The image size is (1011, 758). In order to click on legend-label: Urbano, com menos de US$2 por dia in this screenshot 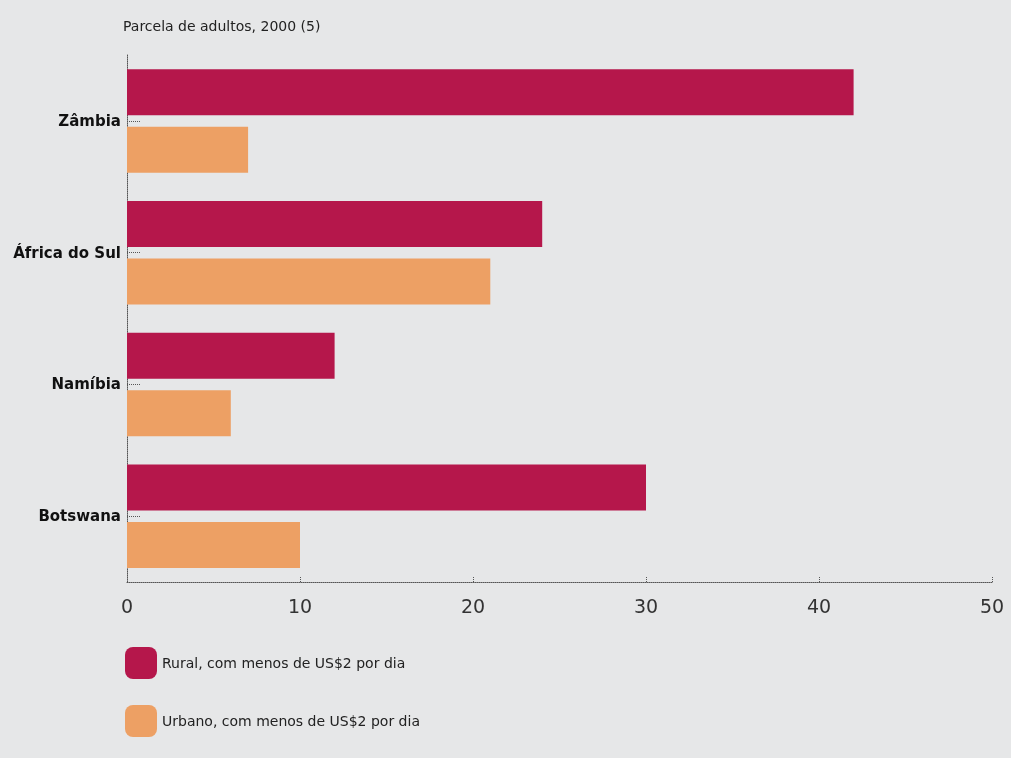, I will do `click(291, 721)`.